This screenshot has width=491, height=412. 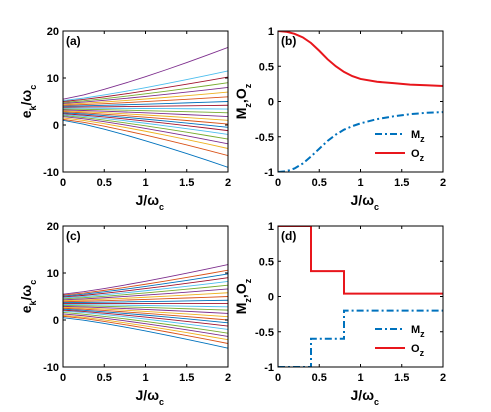 I want to click on panel-label: (b), so click(x=288, y=41).